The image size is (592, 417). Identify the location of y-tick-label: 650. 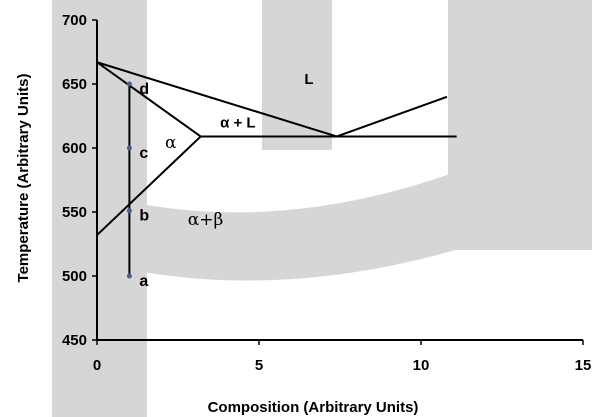
(74, 84).